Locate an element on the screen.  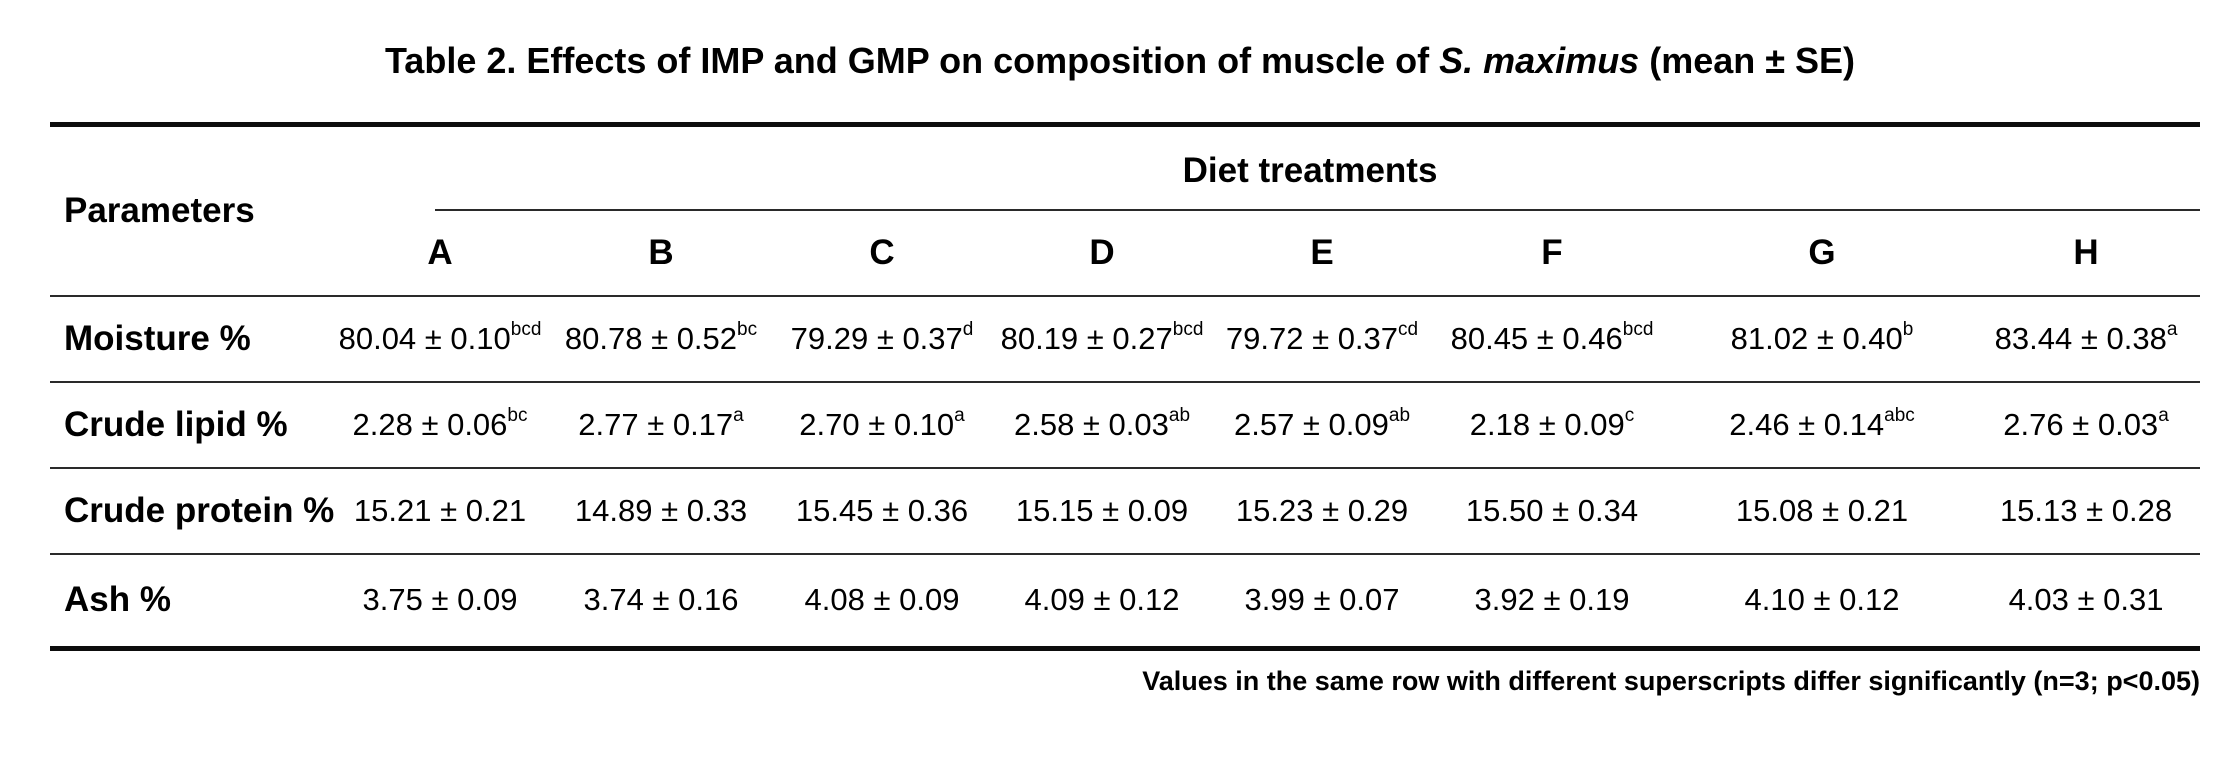
cell-value: 15.08 ± 0.21 is located at coordinates (1822, 510).